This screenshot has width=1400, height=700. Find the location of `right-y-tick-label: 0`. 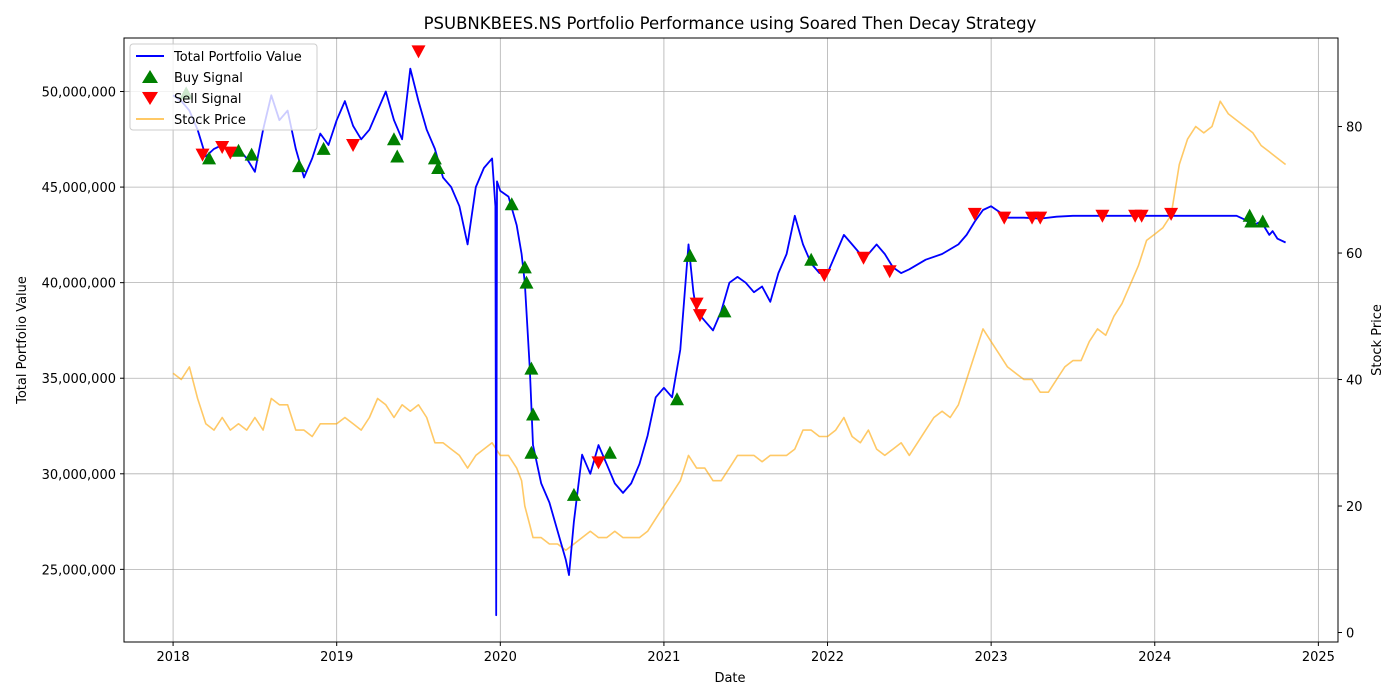

right-y-tick-label: 0 is located at coordinates (1350, 634).